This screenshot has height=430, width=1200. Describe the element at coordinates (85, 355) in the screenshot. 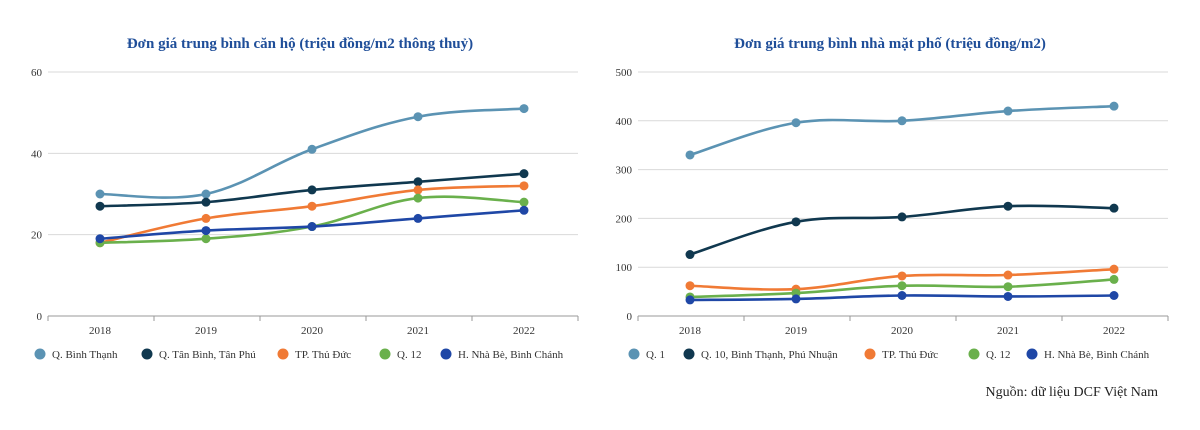

I see `legend-label: Q. Bình Thạnh` at that location.